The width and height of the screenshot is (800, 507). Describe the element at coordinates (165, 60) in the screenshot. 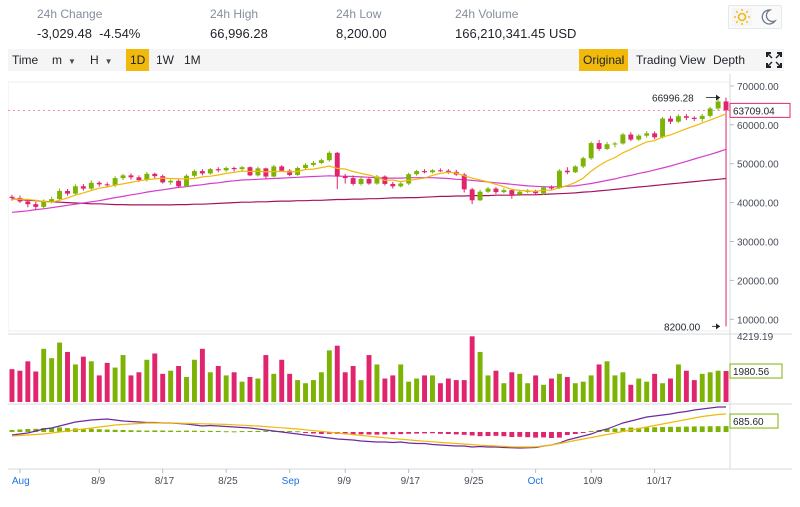

I see `interval-1w-button: 1W` at that location.